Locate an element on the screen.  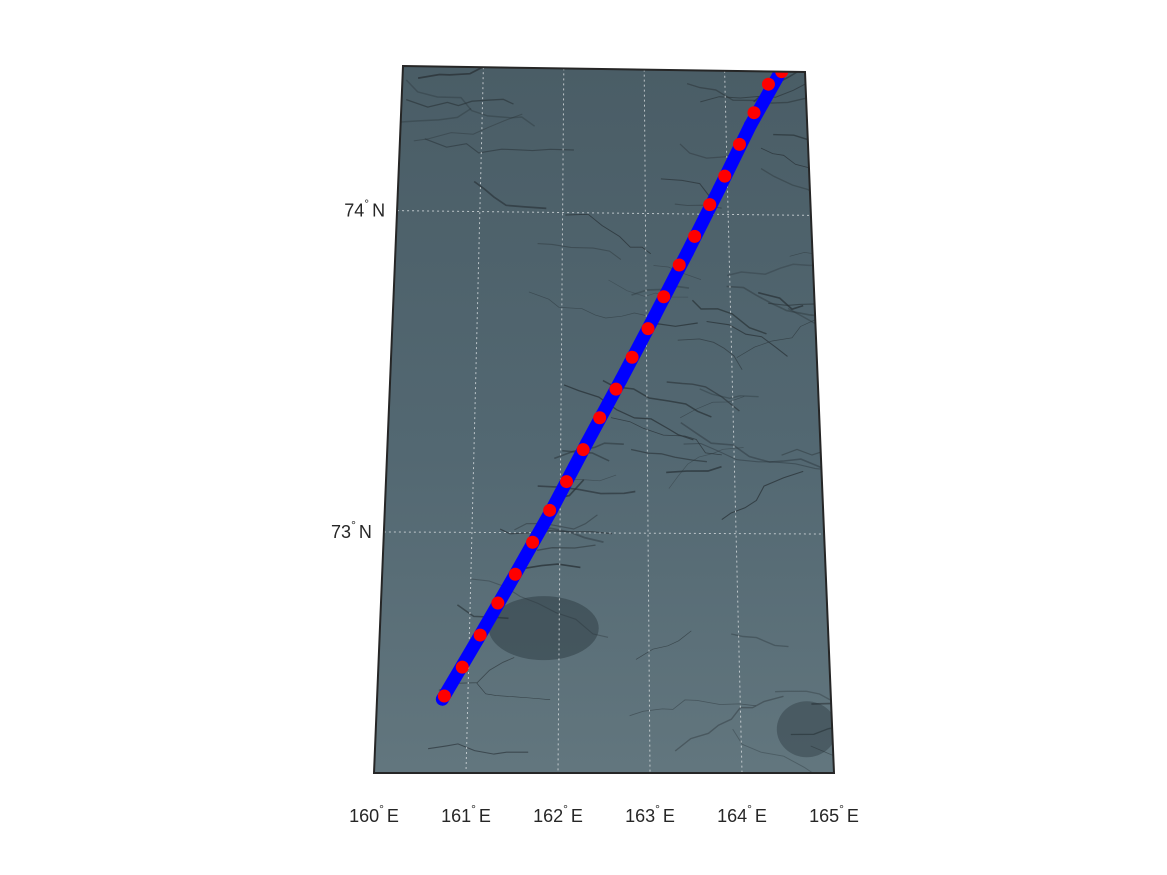
lat-tick-value: 73 is located at coordinates (341, 532).